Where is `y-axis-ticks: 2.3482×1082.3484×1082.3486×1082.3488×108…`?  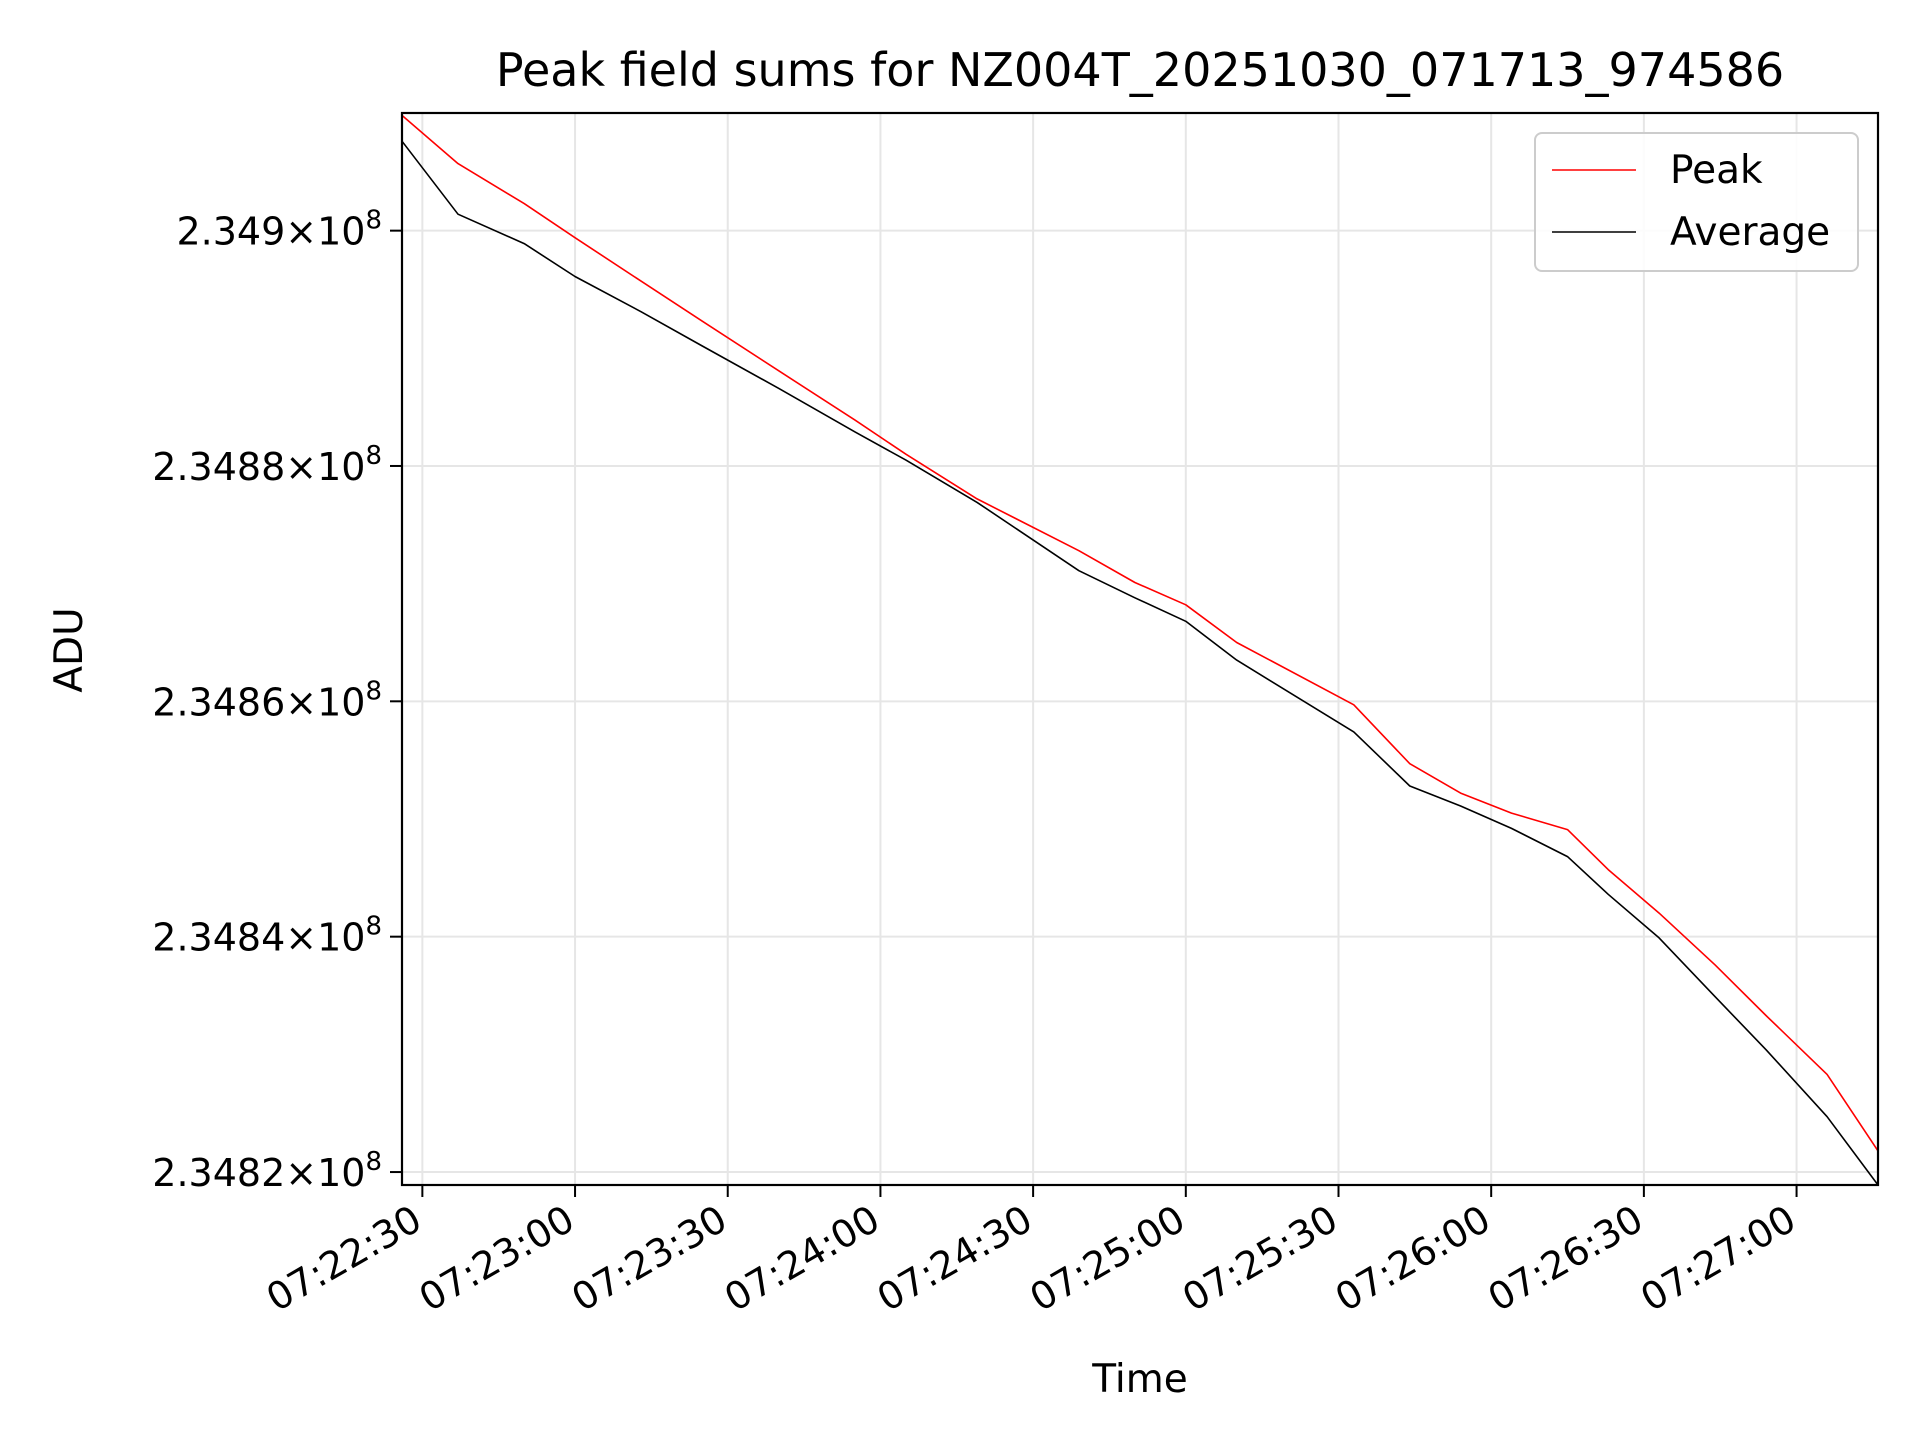
y-axis-ticks: 2.3482×1082.3484×1082.3486×1082.3488×108… is located at coordinates (277, 700).